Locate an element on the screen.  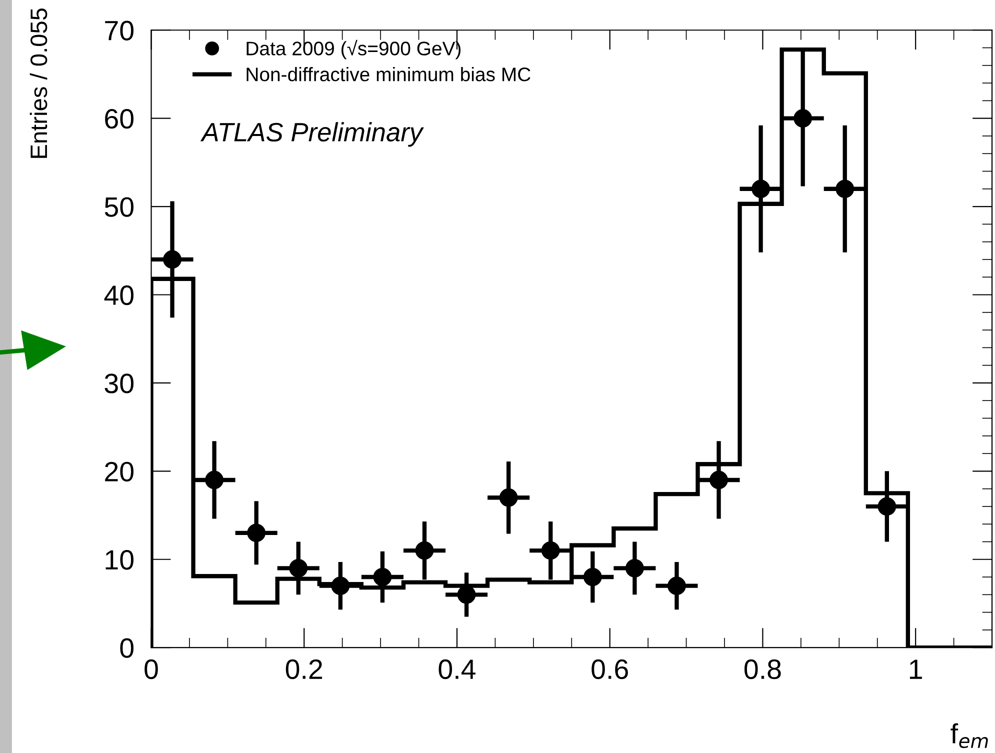
x-tick-label: 0.2 is located at coordinates (304, 669).